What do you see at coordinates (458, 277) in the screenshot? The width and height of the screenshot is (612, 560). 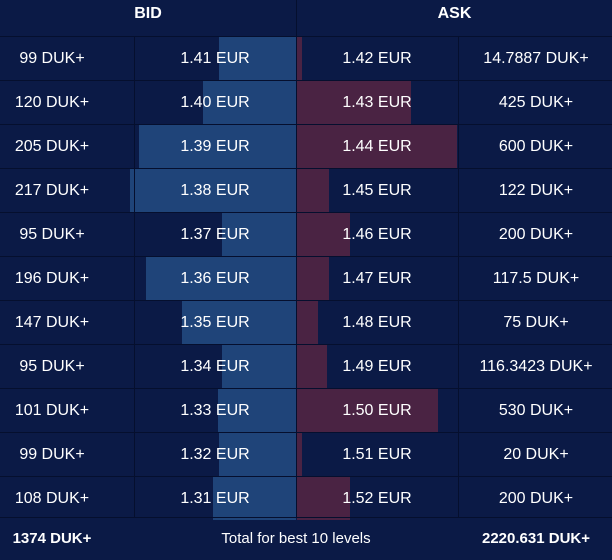 I see `column-divider-ask-qty` at bounding box center [458, 277].